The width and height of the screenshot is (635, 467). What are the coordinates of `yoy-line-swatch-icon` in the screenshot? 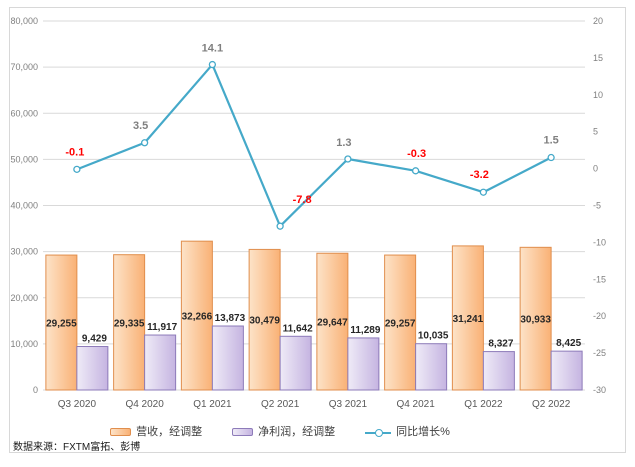 It's located at (378, 432).